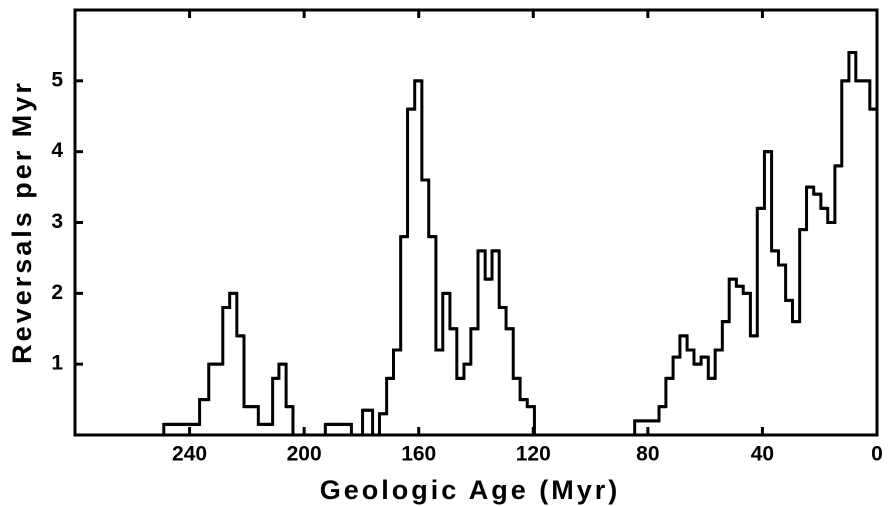 This screenshot has width=891, height=506. Describe the element at coordinates (762, 454) in the screenshot. I see `x-tick-label: 40` at that location.